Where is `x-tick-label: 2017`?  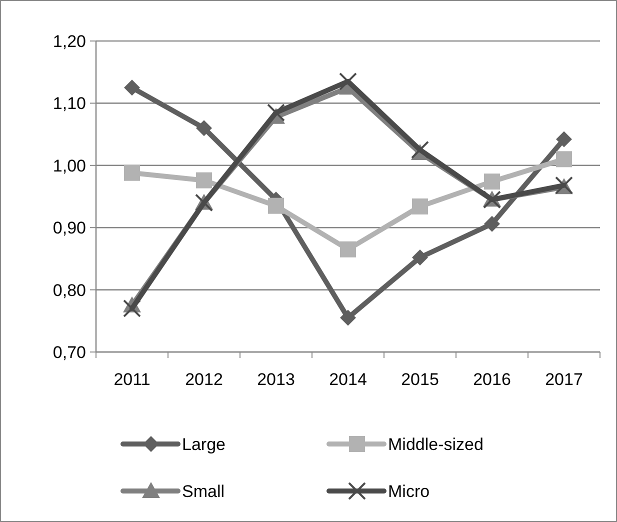 x-tick-label: 2017 is located at coordinates (564, 379).